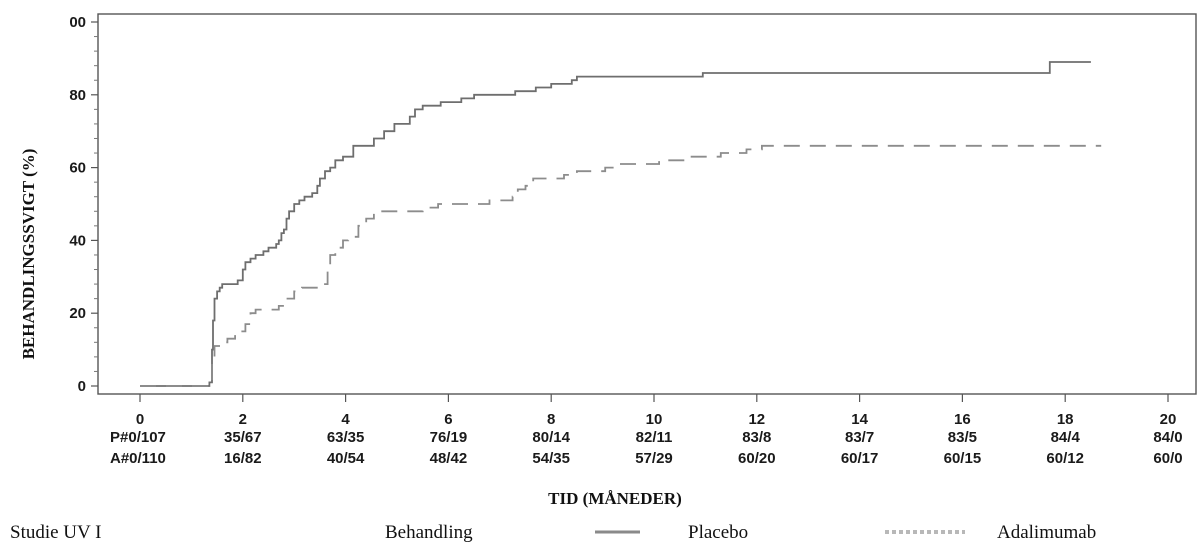  I want to click on risk-cell: 35/67, so click(243, 437).